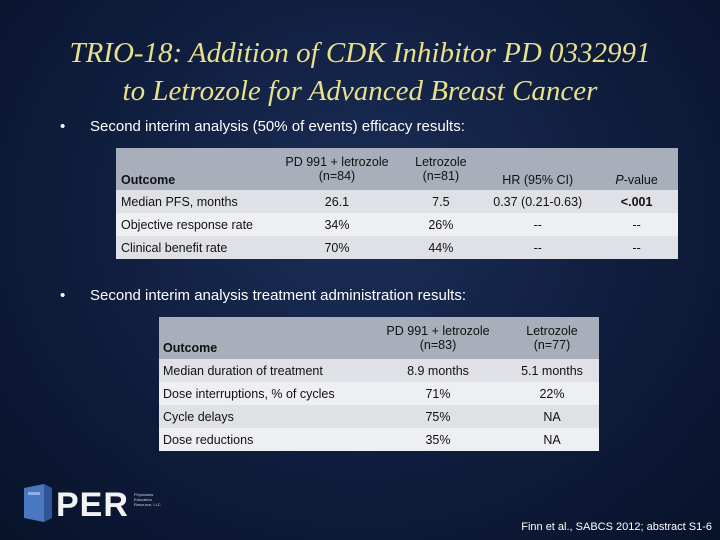  What do you see at coordinates (337, 224) in the screenshot?
I see `cell-arm-combo: 34%` at bounding box center [337, 224].